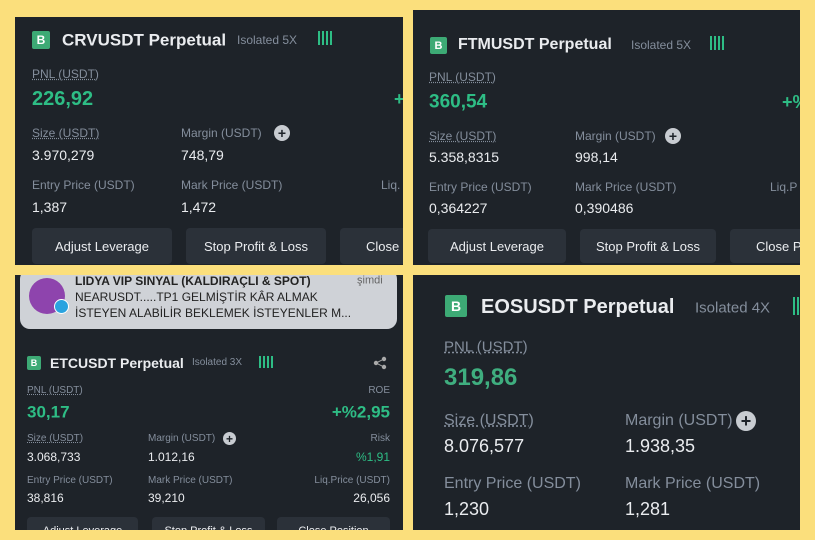 This screenshot has height=540, width=815. Describe the element at coordinates (371, 246) in the screenshot. I see `button: Close` at that location.